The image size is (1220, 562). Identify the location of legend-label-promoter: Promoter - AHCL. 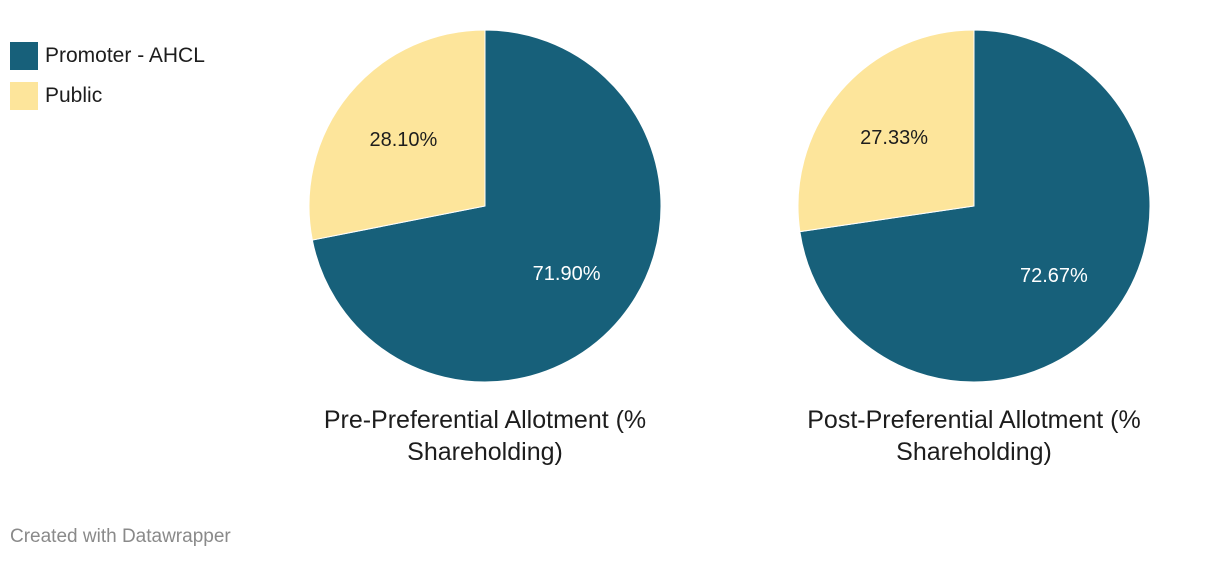
(125, 55).